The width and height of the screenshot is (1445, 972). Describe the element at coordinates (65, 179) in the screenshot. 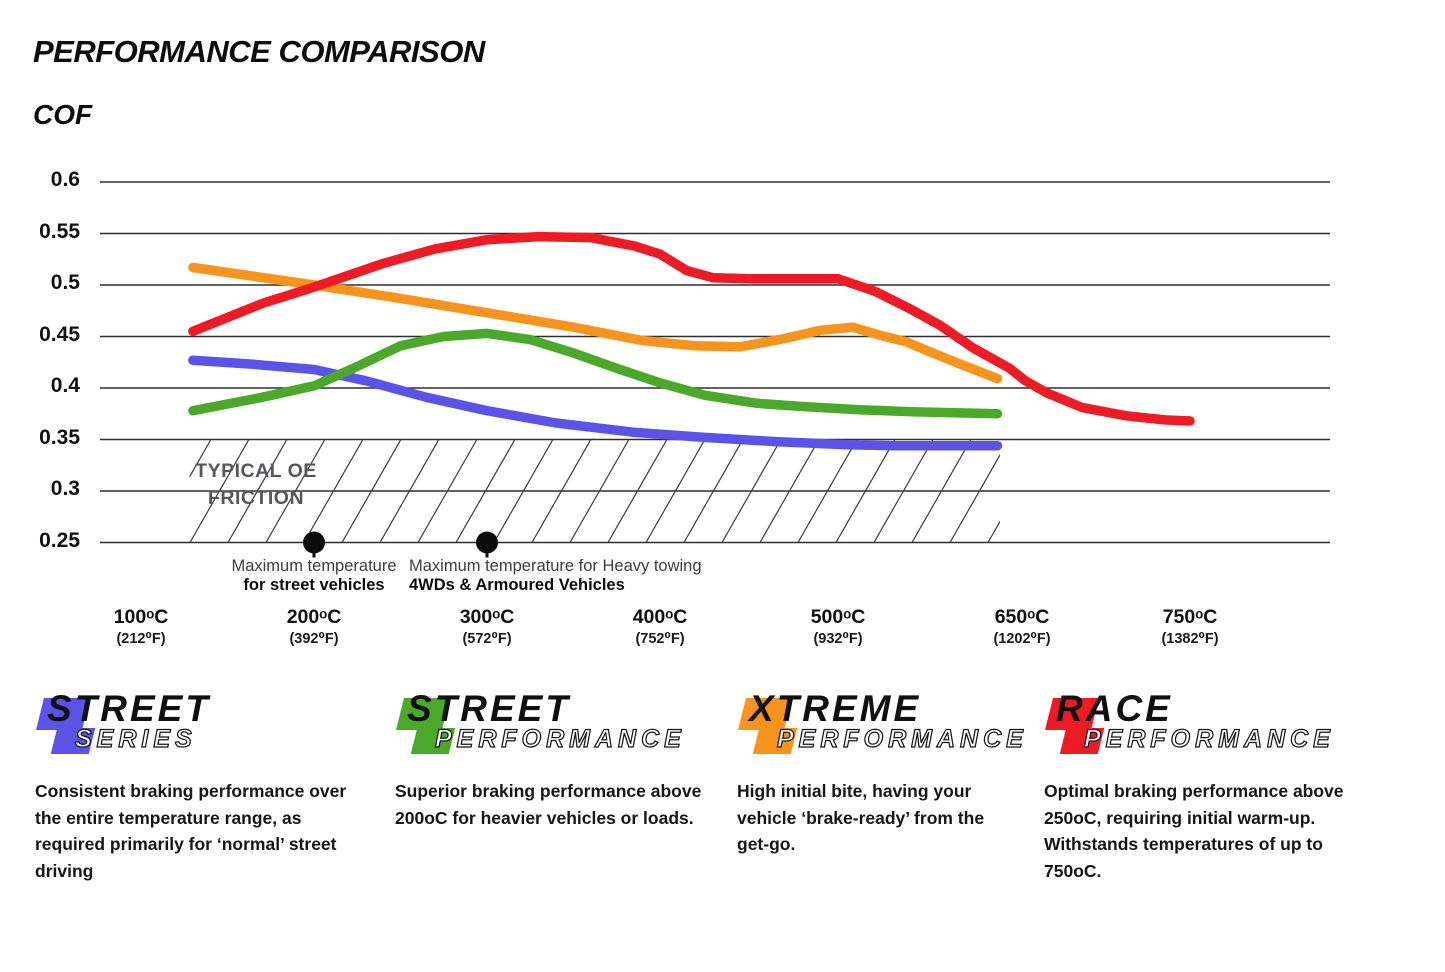

I see `y-tick-label: 0.6` at that location.